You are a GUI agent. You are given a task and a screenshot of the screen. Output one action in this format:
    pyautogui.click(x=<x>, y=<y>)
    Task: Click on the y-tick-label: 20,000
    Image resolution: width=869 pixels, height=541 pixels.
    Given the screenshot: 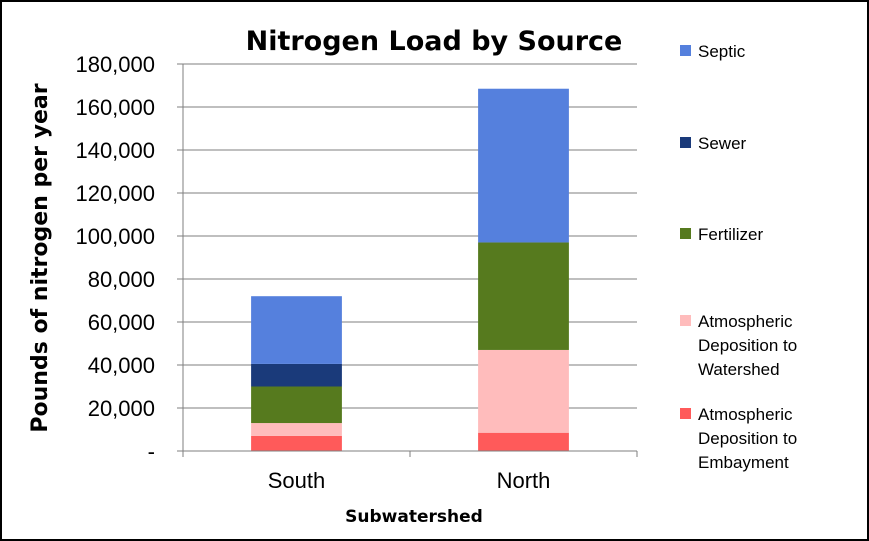 What is the action you would take?
    pyautogui.click(x=121, y=408)
    